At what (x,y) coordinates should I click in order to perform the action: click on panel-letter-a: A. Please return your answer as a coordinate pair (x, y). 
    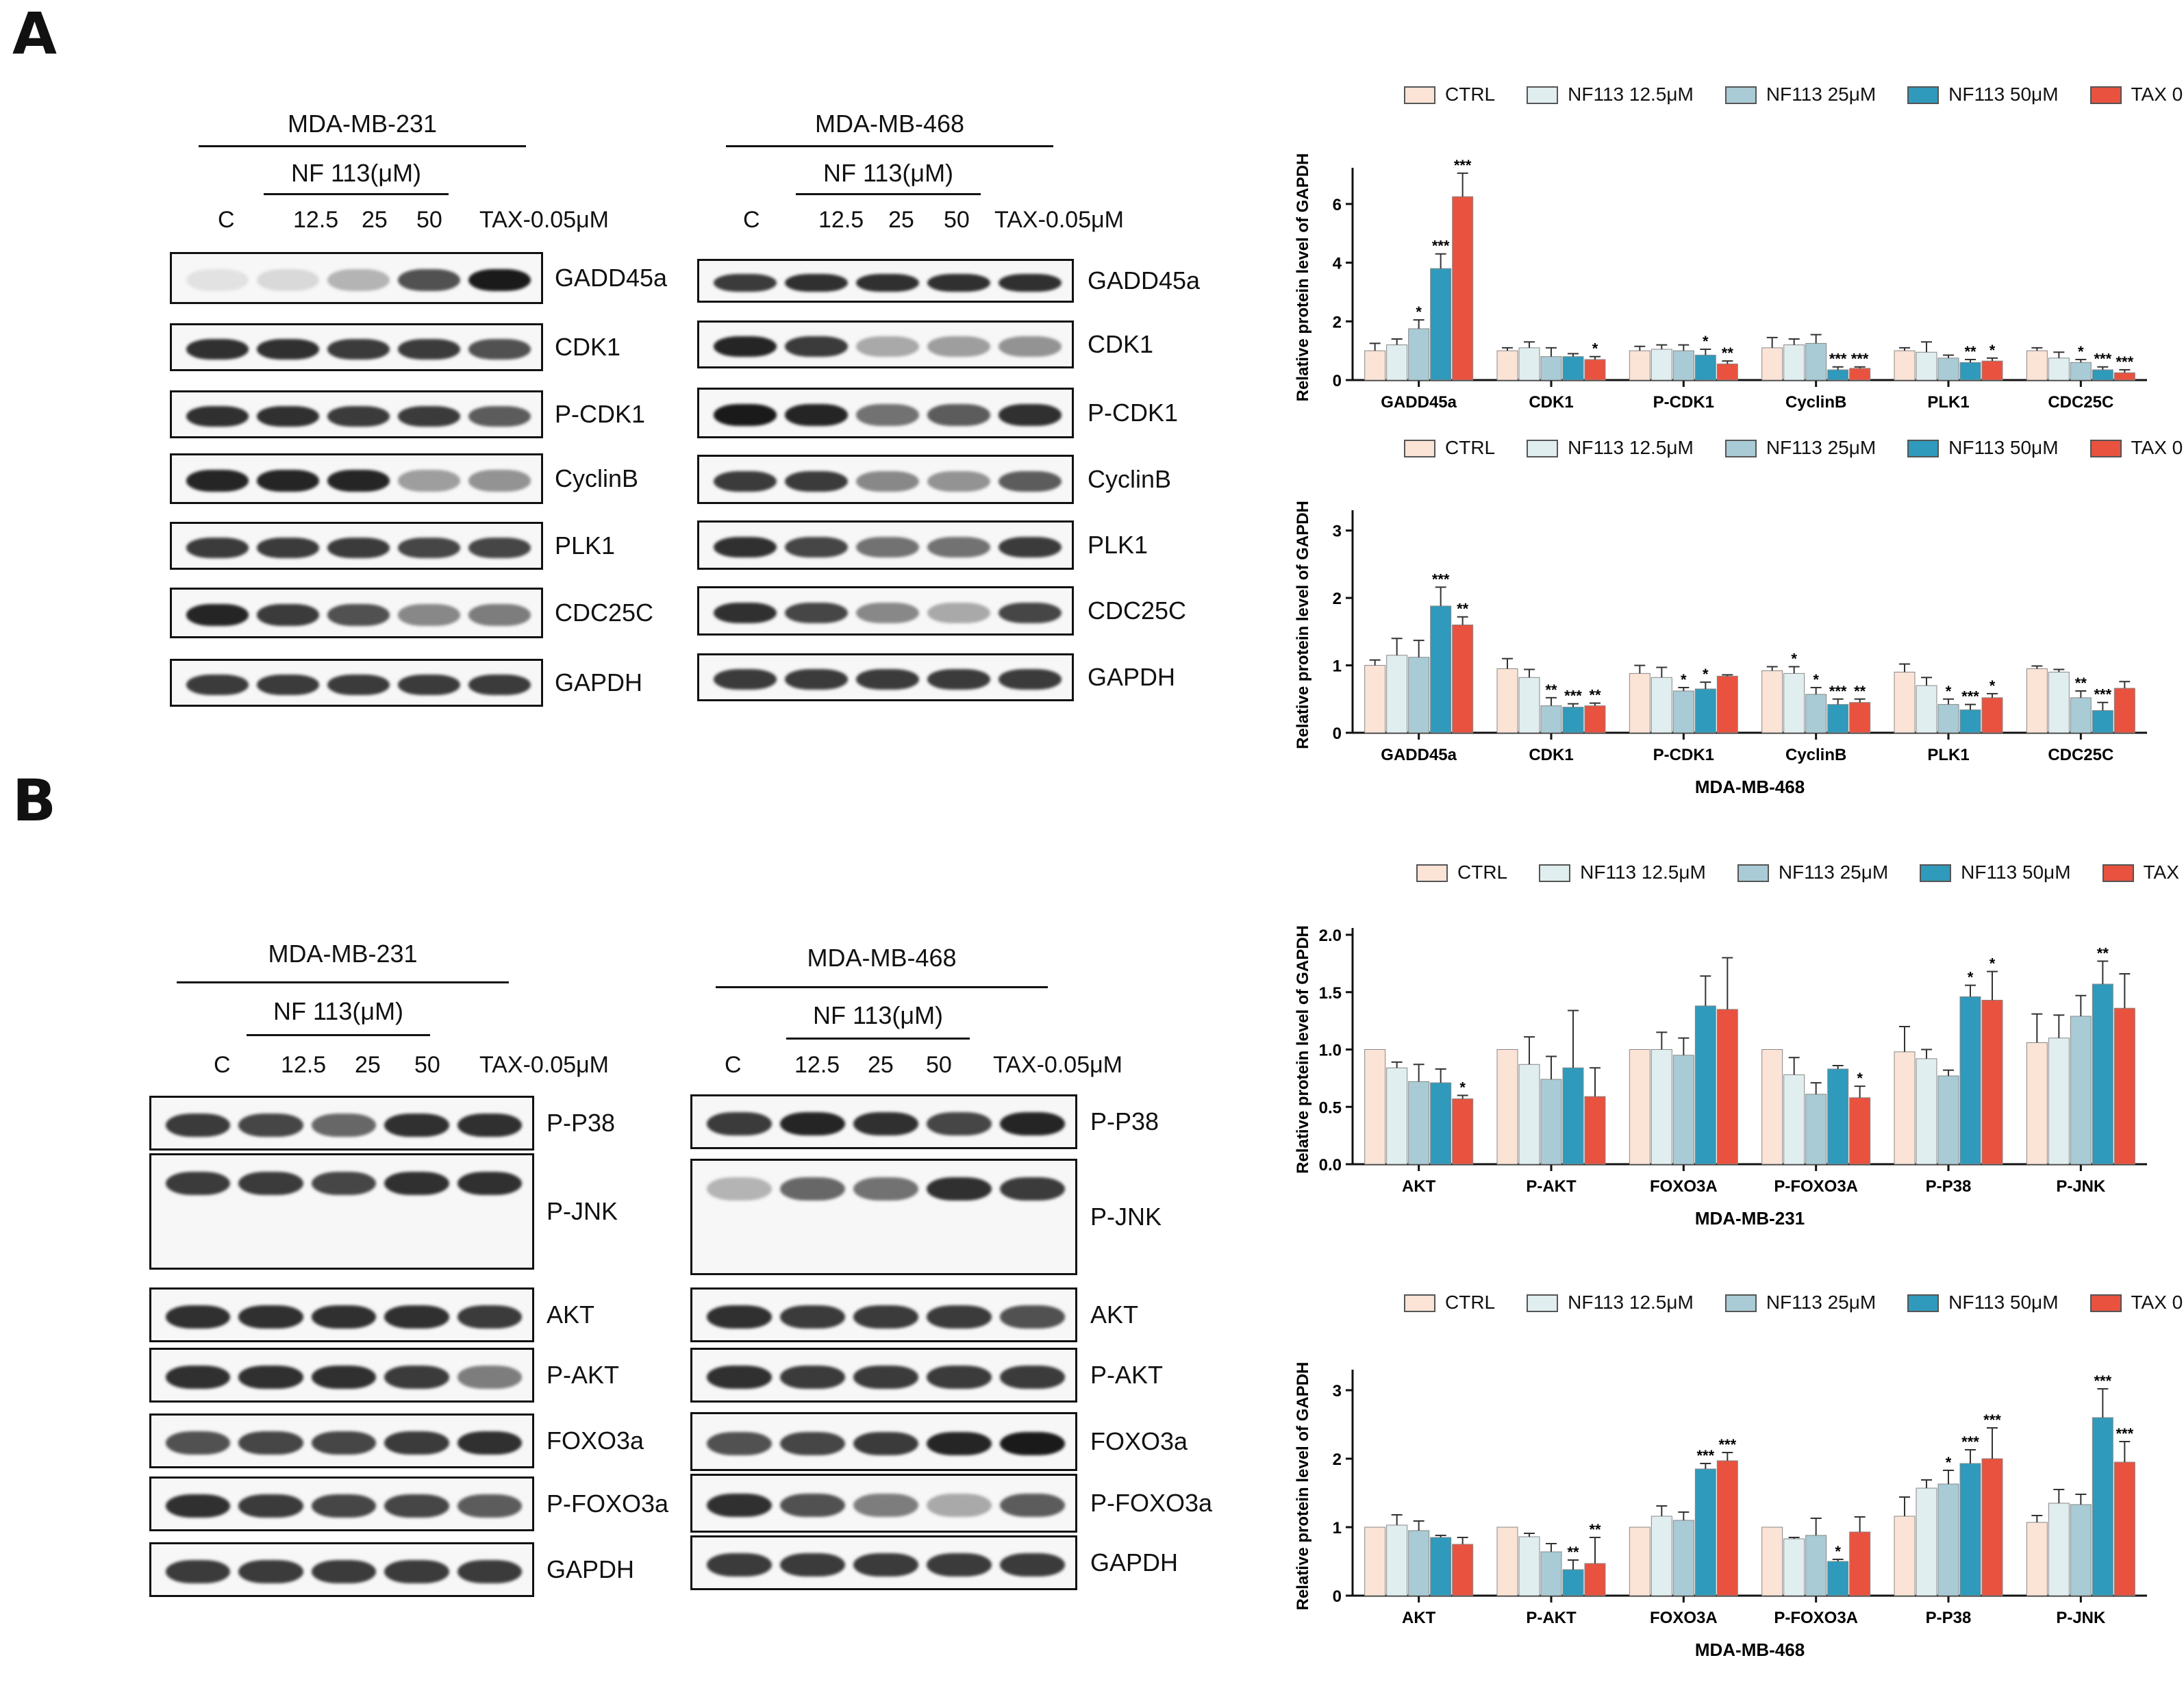
    Looking at the image, I should click on (35, 33).